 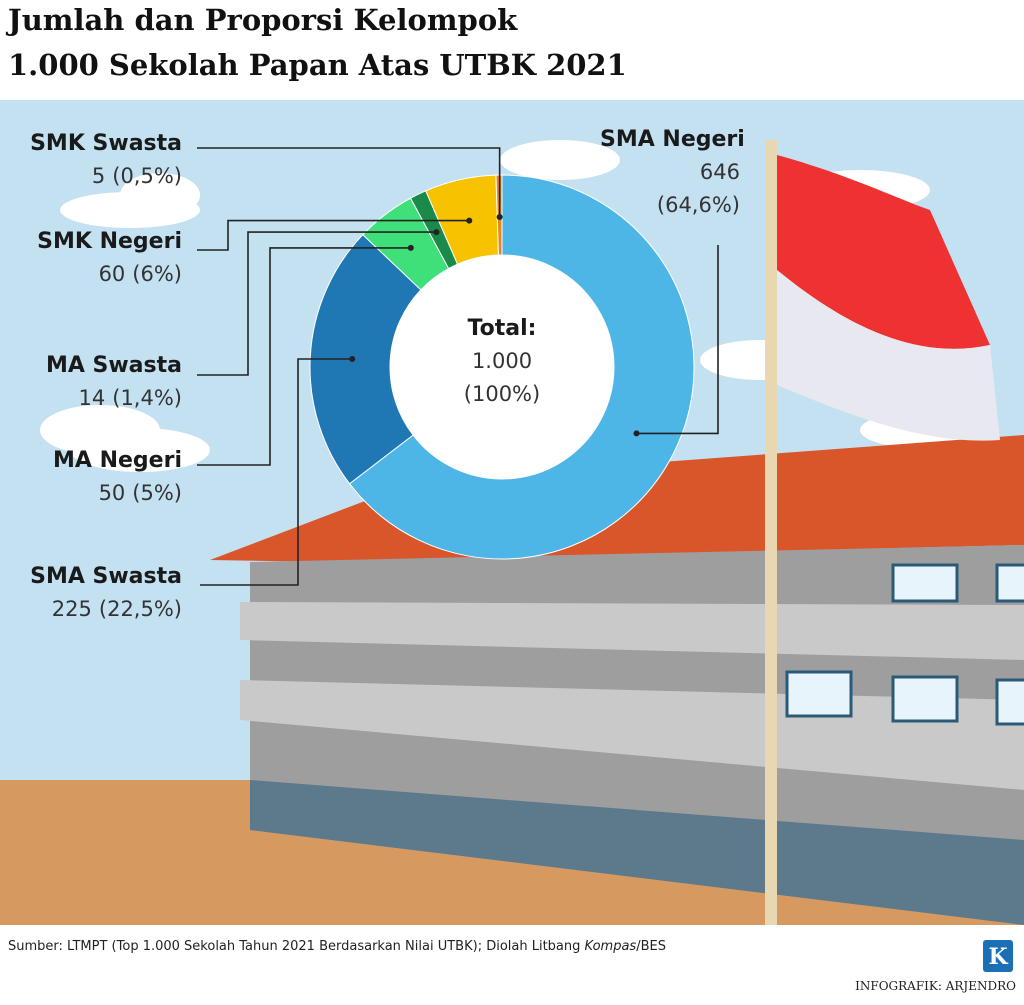 What do you see at coordinates (502, 361) in the screenshot?
I see `center-value: 1.000` at bounding box center [502, 361].